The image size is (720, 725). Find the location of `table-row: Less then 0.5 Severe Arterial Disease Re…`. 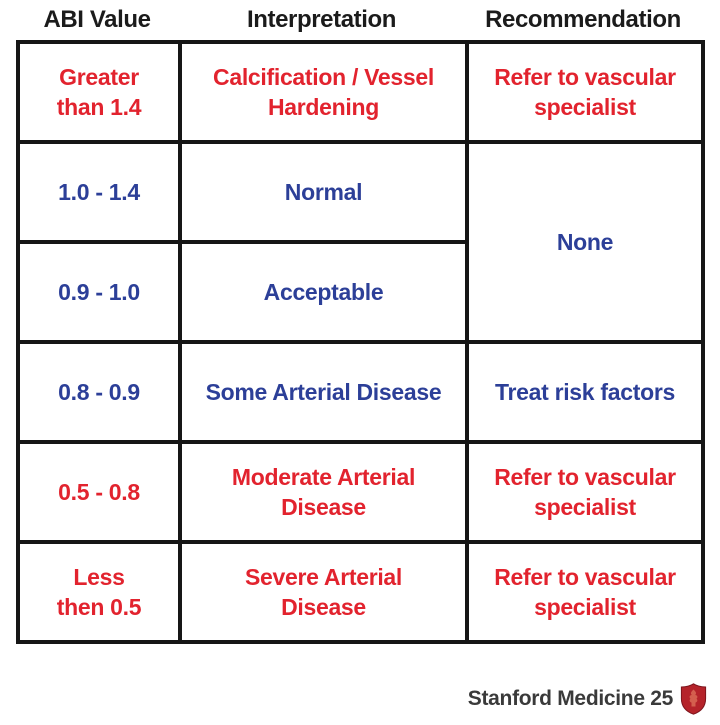

table-row: Less then 0.5 Severe Arterial Disease Re… is located at coordinates (360, 592).